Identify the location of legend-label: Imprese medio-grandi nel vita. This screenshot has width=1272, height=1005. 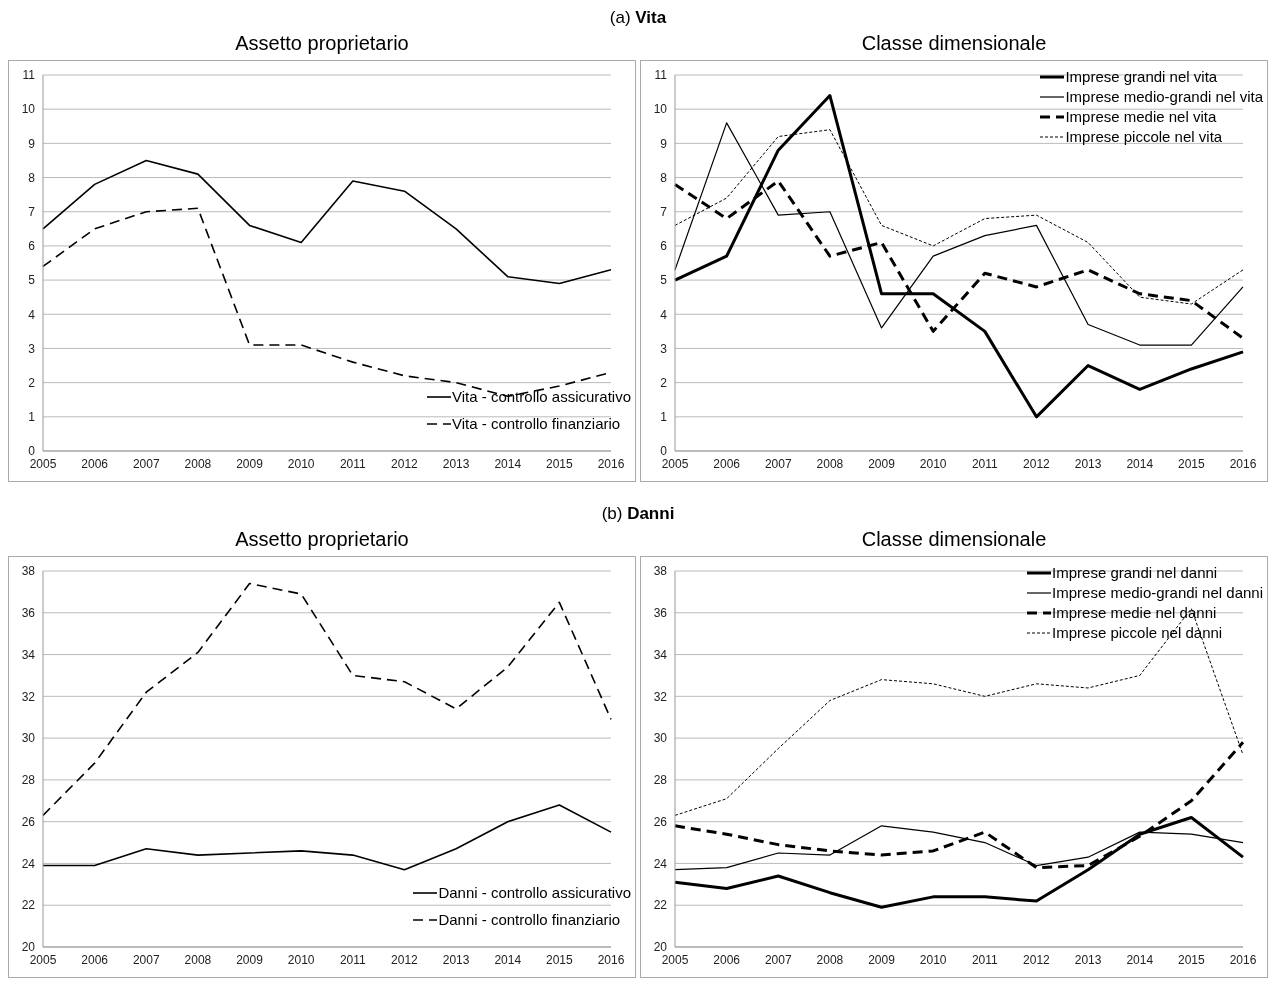
(1164, 97).